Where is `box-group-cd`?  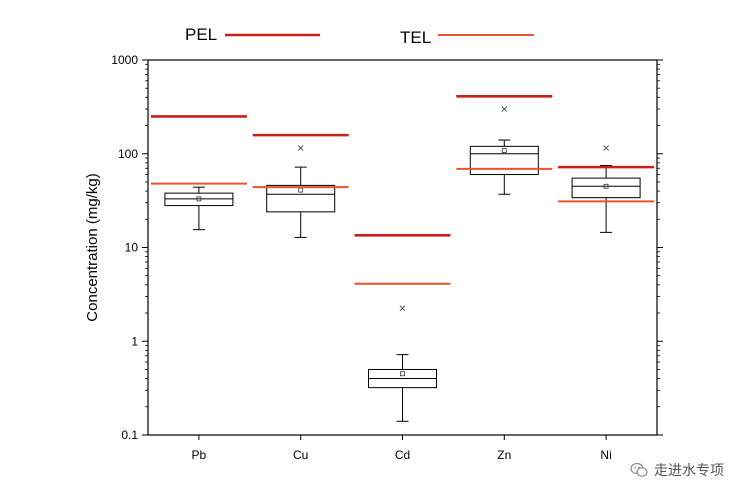 box-group-cd is located at coordinates (402, 363).